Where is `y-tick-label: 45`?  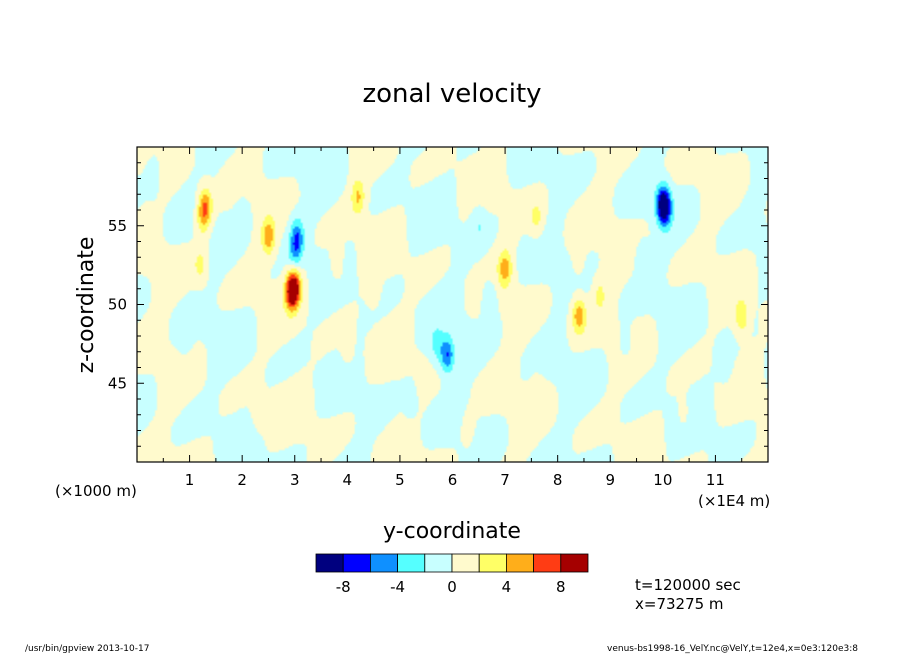
y-tick-label: 45 is located at coordinates (117, 383).